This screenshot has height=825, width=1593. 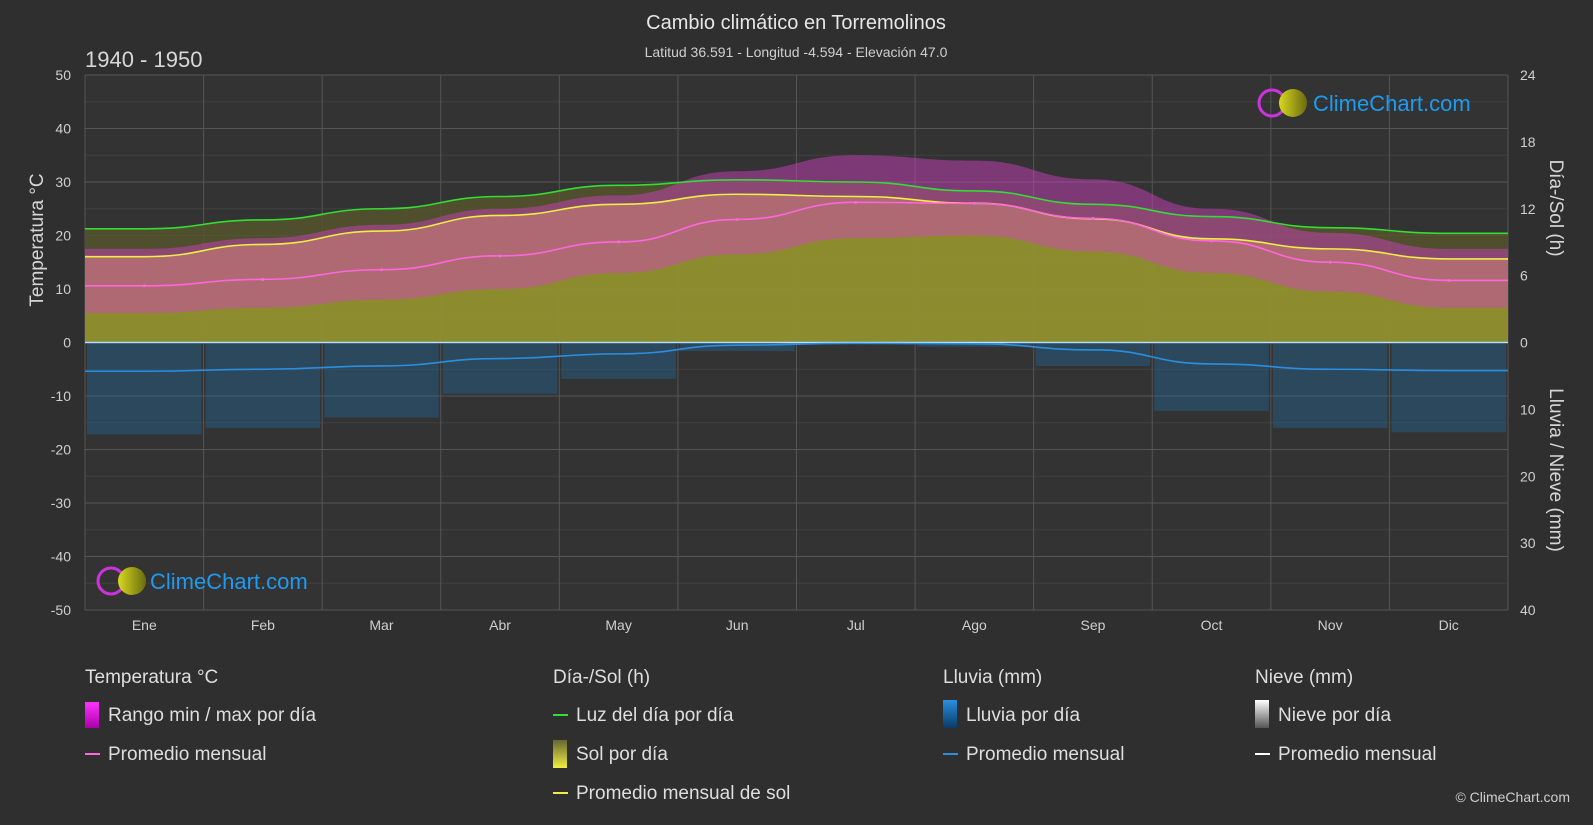 What do you see at coordinates (37, 239) in the screenshot?
I see `left-axis-label: Temperatura °C` at bounding box center [37, 239].